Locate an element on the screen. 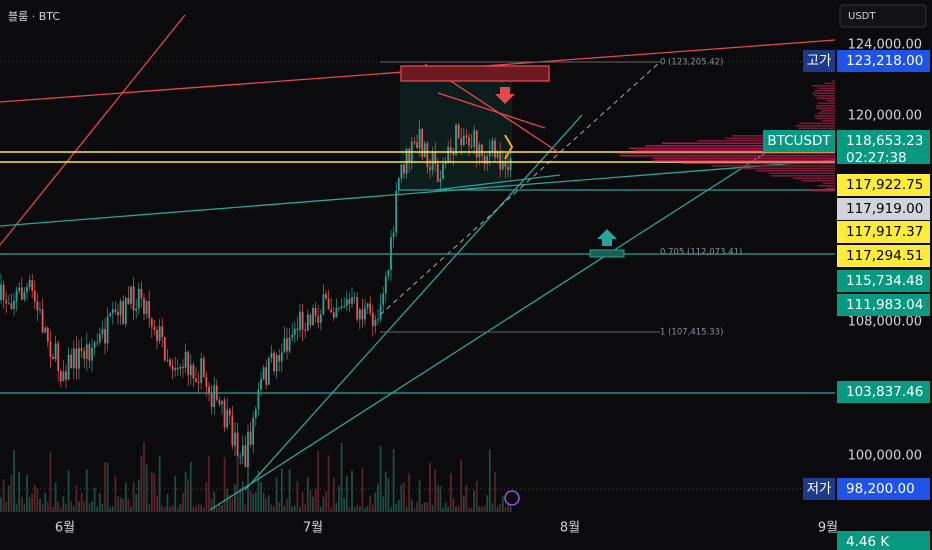 The width and height of the screenshot is (932, 550). fib-label: 0.705 (112,073.41) is located at coordinates (701, 253).